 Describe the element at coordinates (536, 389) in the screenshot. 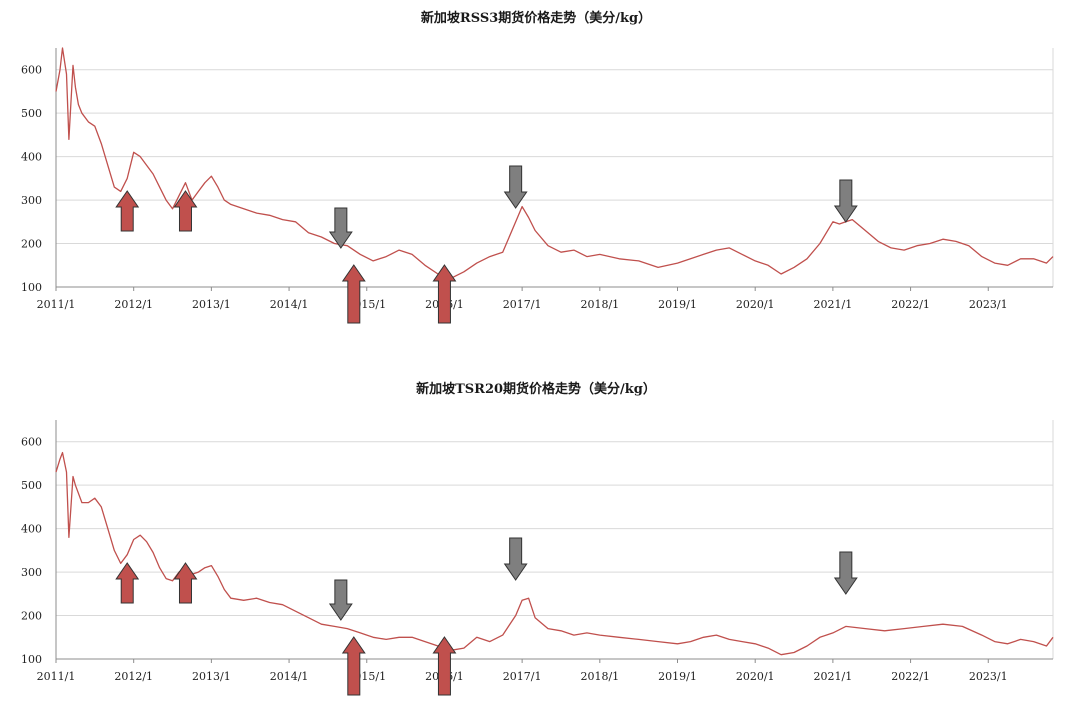

I see `tsr20-chart-title: 新加坡TSR20期货价格走势（美分/kg）` at that location.